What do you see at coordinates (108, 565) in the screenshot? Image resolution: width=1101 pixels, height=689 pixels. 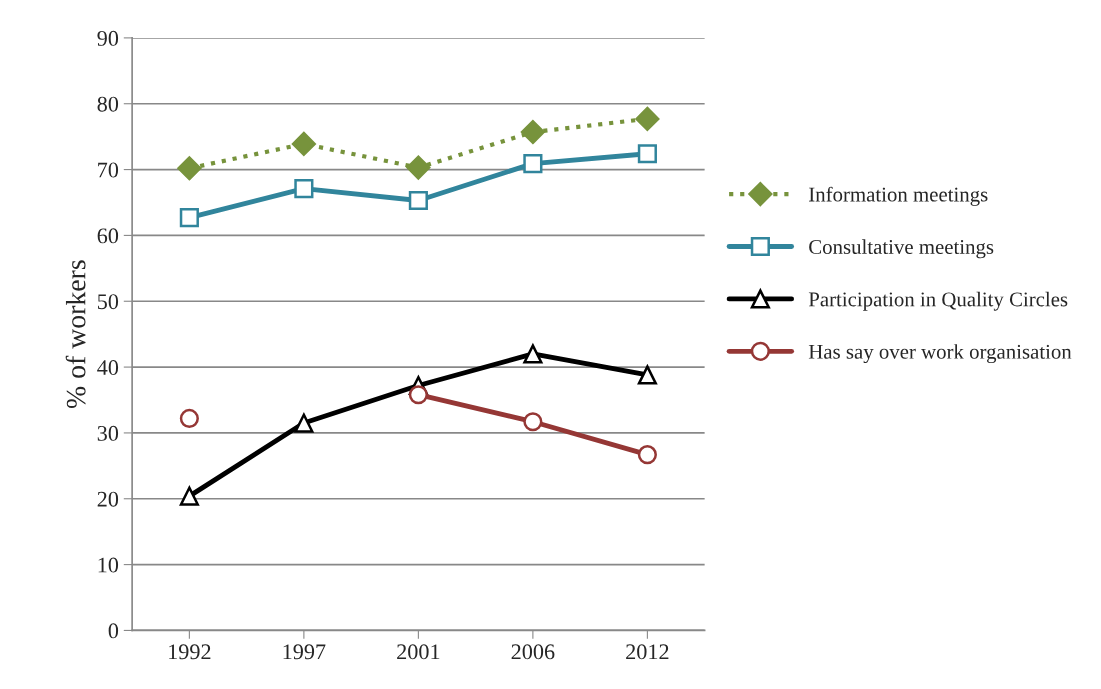 I see `y-tick-label: 10` at bounding box center [108, 565].